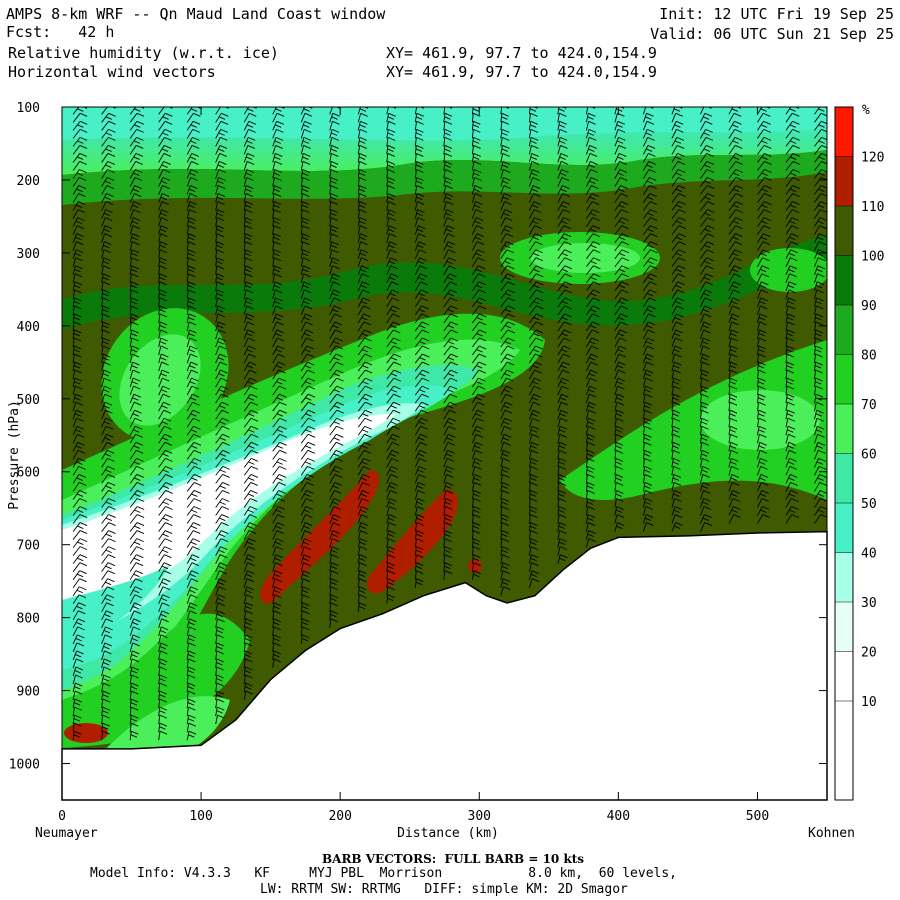 The height and width of the screenshot is (900, 900). I want to click on rh-band-90-upper, so click(444, 177).